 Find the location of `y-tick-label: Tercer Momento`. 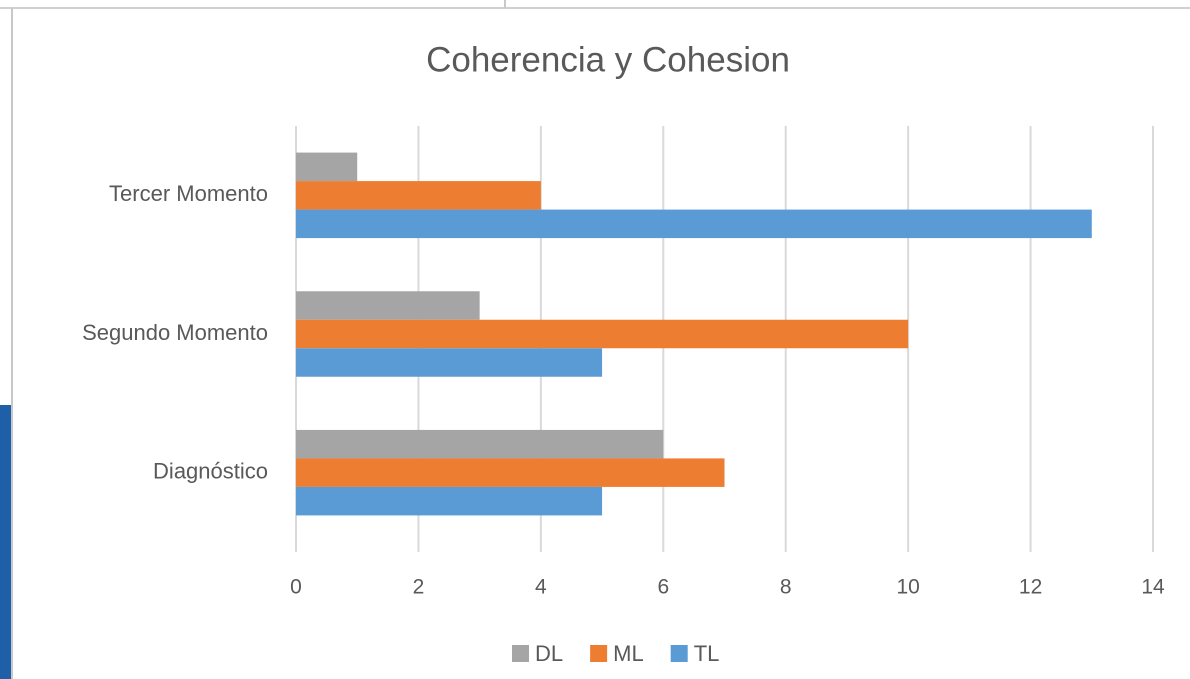

y-tick-label: Tercer Momento is located at coordinates (188, 193).